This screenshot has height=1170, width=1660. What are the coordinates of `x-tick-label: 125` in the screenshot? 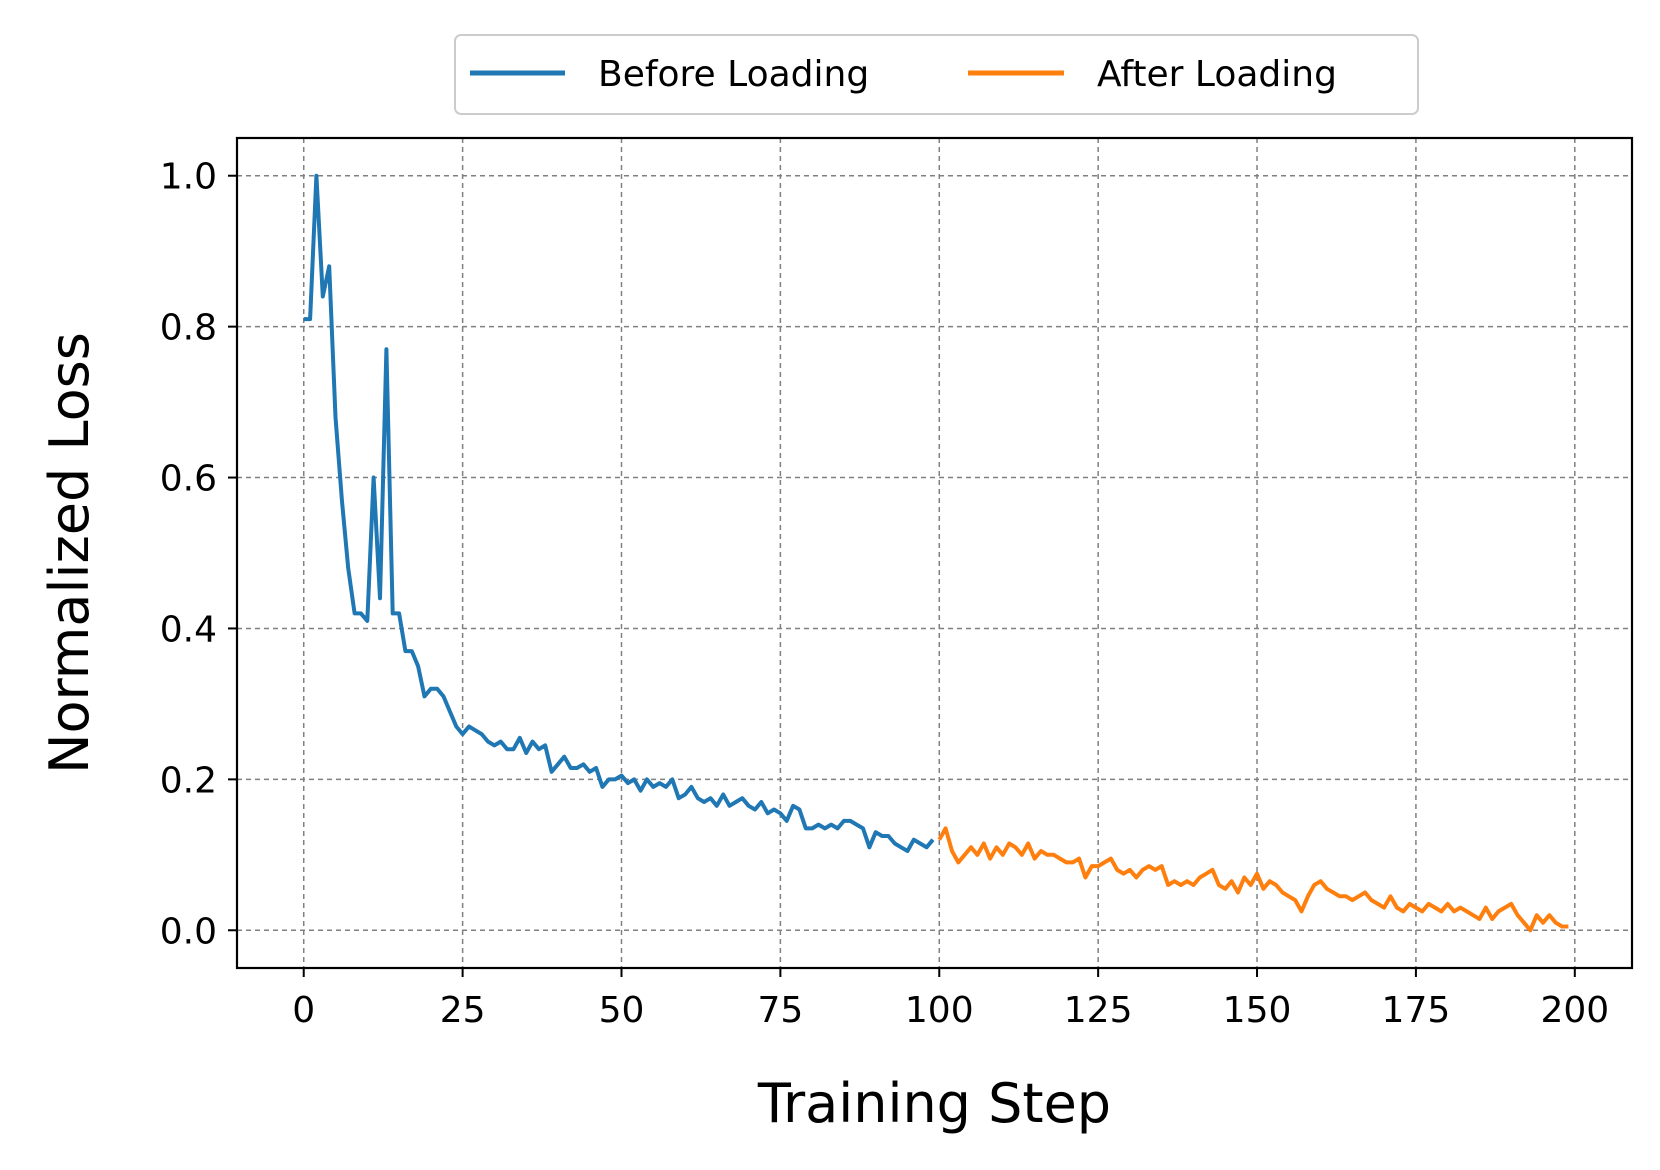 It's located at (1098, 1010).